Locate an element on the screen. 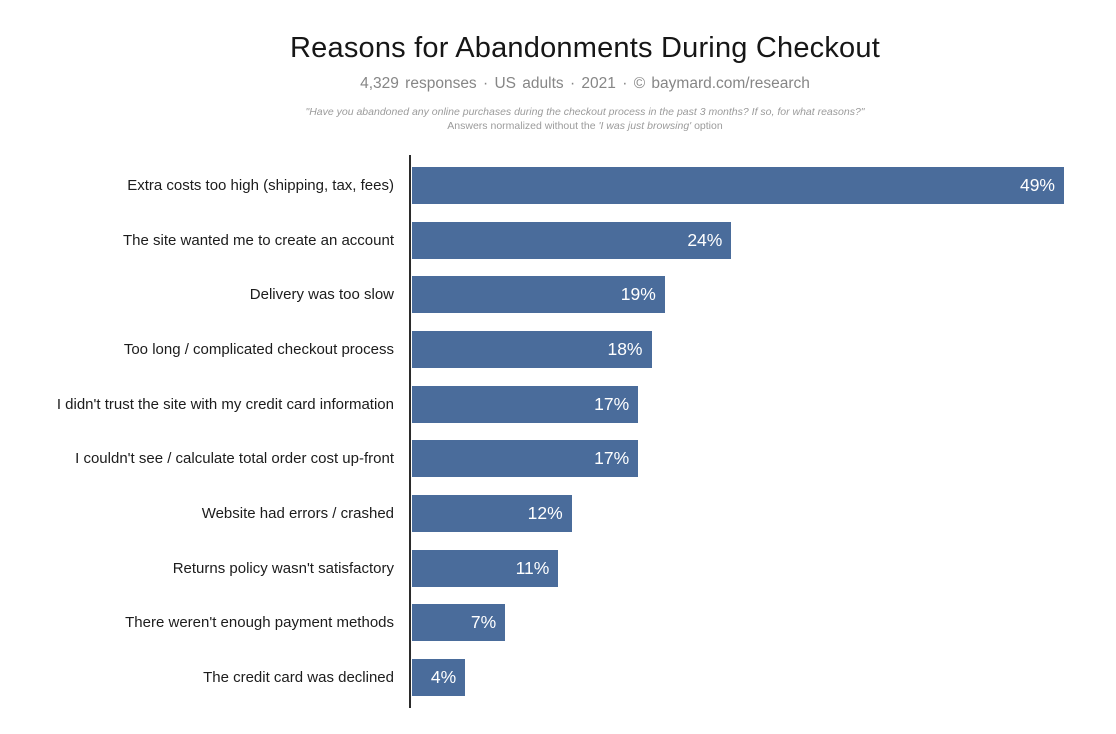 Image resolution: width=1116 pixels, height=734 pixels. y-axis-line is located at coordinates (410, 431).